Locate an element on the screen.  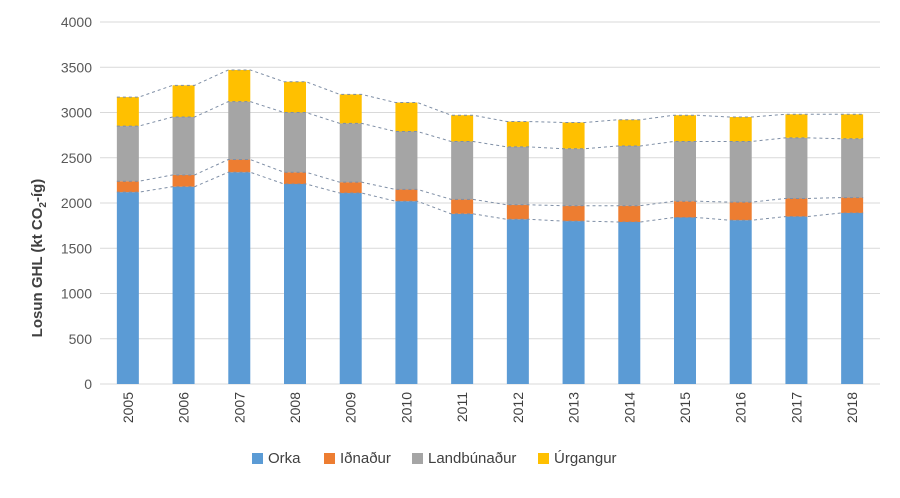
y-tick-label: 500 is located at coordinates (81, 339).